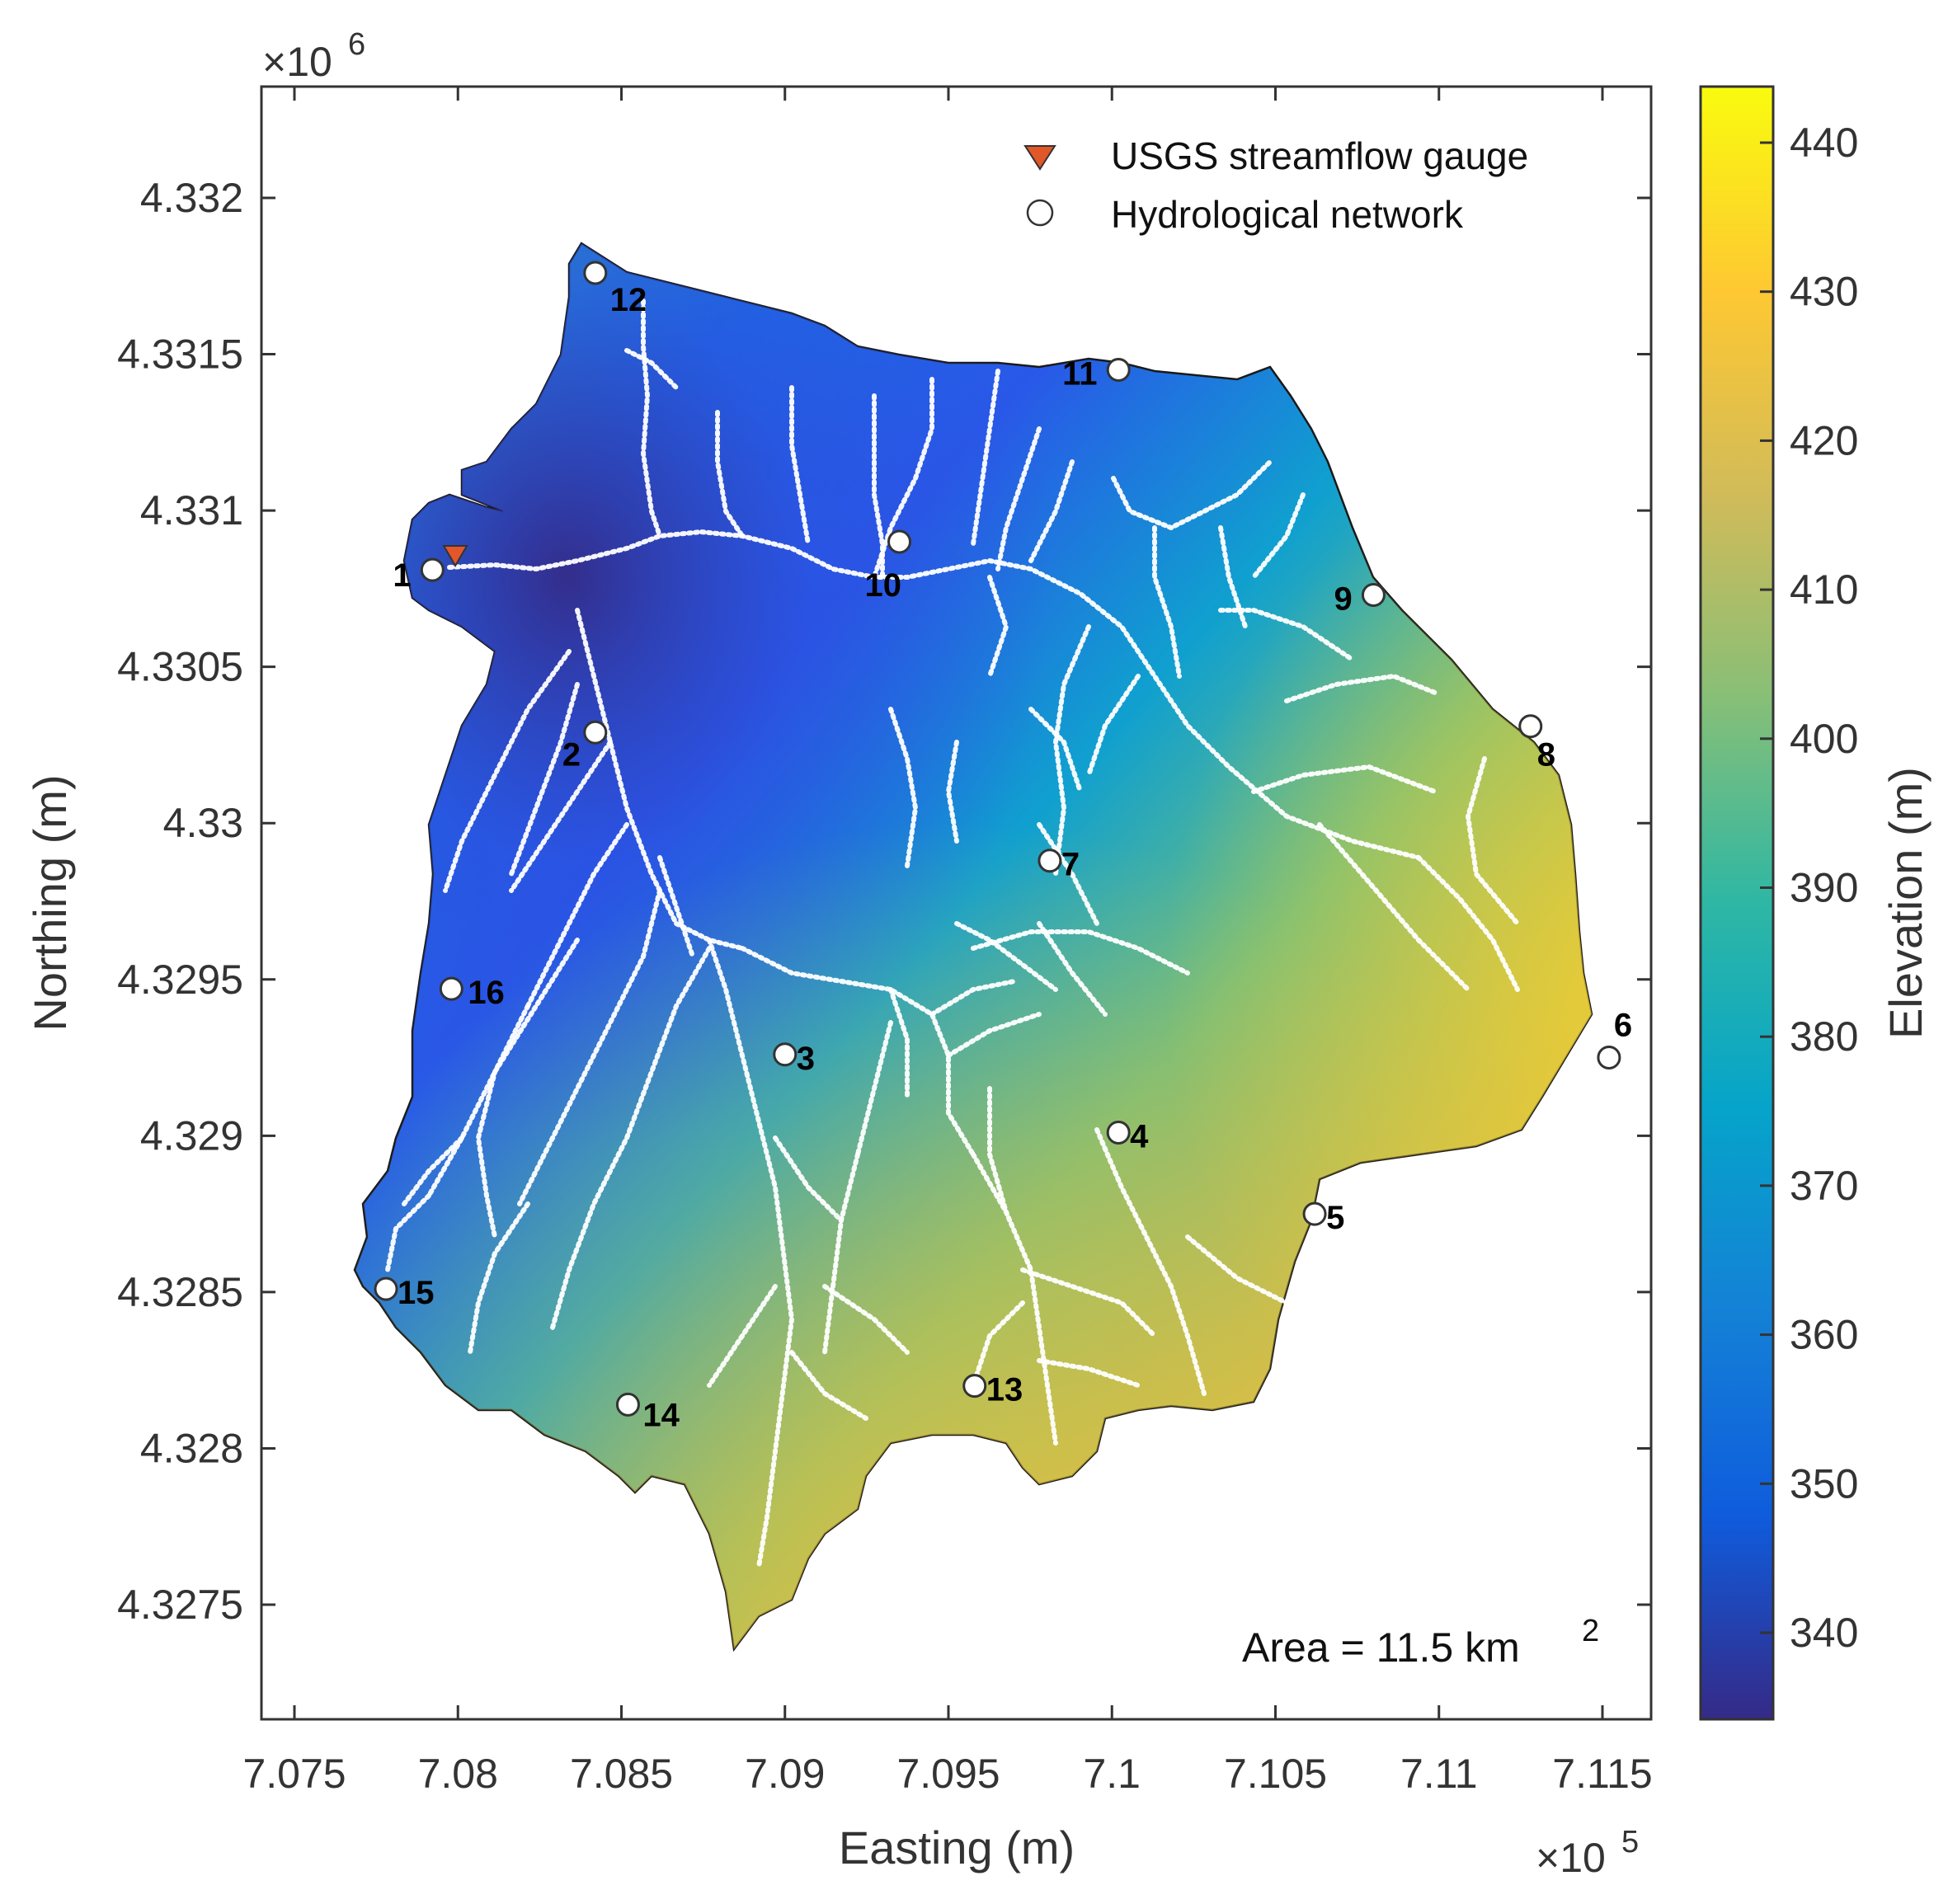  I want to click on y-tick-label: 4.332, so click(191, 198).